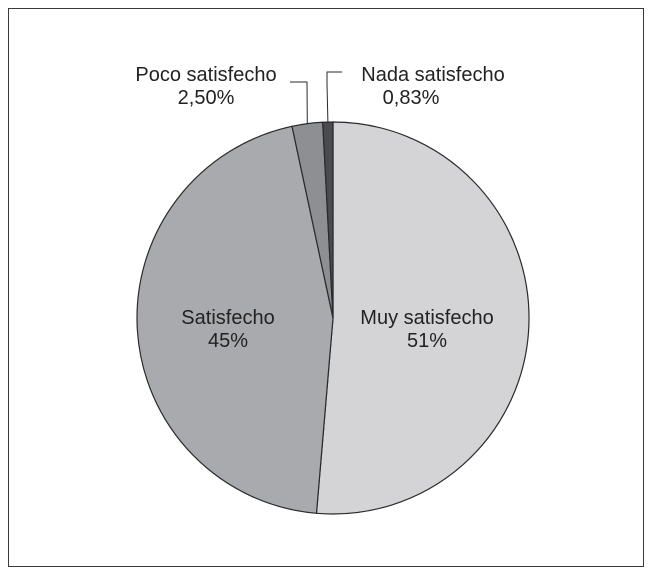 The height and width of the screenshot is (574, 654). What do you see at coordinates (228, 341) in the screenshot?
I see `slice-value-satisfecho: 45%` at bounding box center [228, 341].